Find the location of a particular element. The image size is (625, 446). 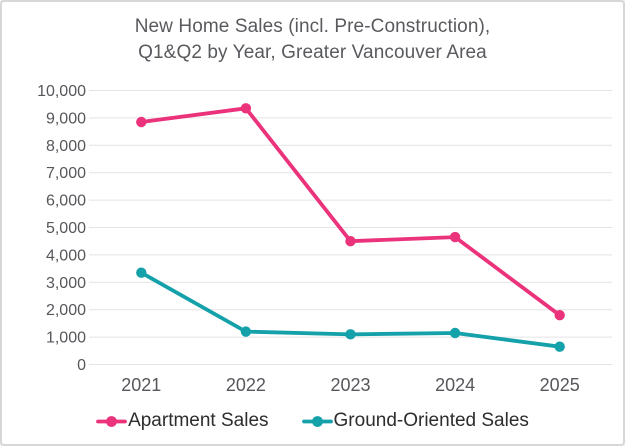

ground-oriented-sales-series-marker-icon is located at coordinates (317, 421).